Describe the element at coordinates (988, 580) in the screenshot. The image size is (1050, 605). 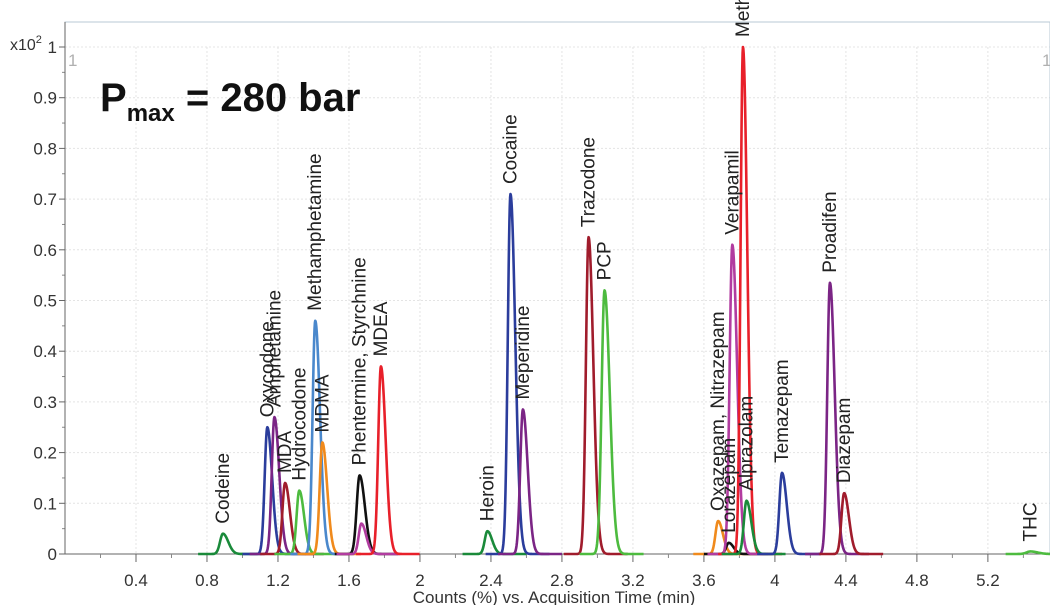
I see `x-tick-label: 5.2` at that location.